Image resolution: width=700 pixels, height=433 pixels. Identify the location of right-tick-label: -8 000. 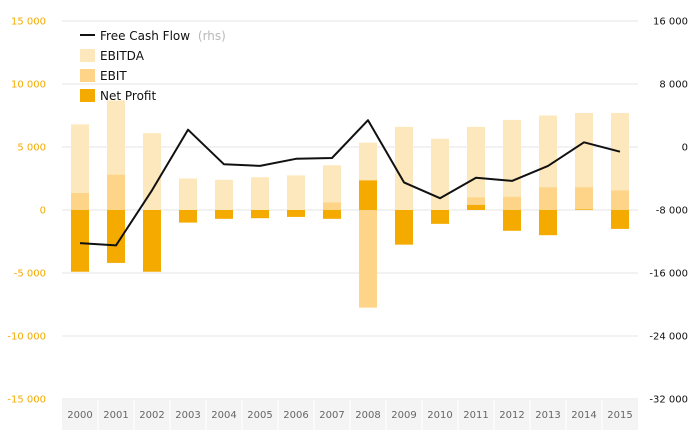
(672, 211).